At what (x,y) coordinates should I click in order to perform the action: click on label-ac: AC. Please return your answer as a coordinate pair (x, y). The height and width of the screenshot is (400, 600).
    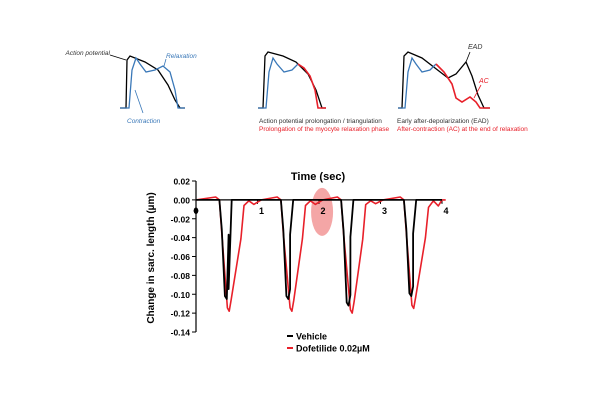
    Looking at the image, I should click on (484, 81).